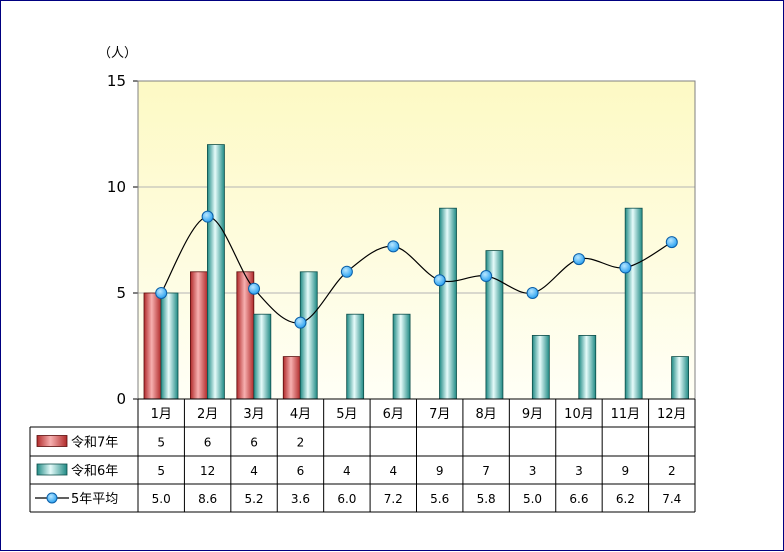 This screenshot has width=784, height=552. Describe the element at coordinates (626, 414) in the screenshot. I see `x-tick-label: 11月` at that location.